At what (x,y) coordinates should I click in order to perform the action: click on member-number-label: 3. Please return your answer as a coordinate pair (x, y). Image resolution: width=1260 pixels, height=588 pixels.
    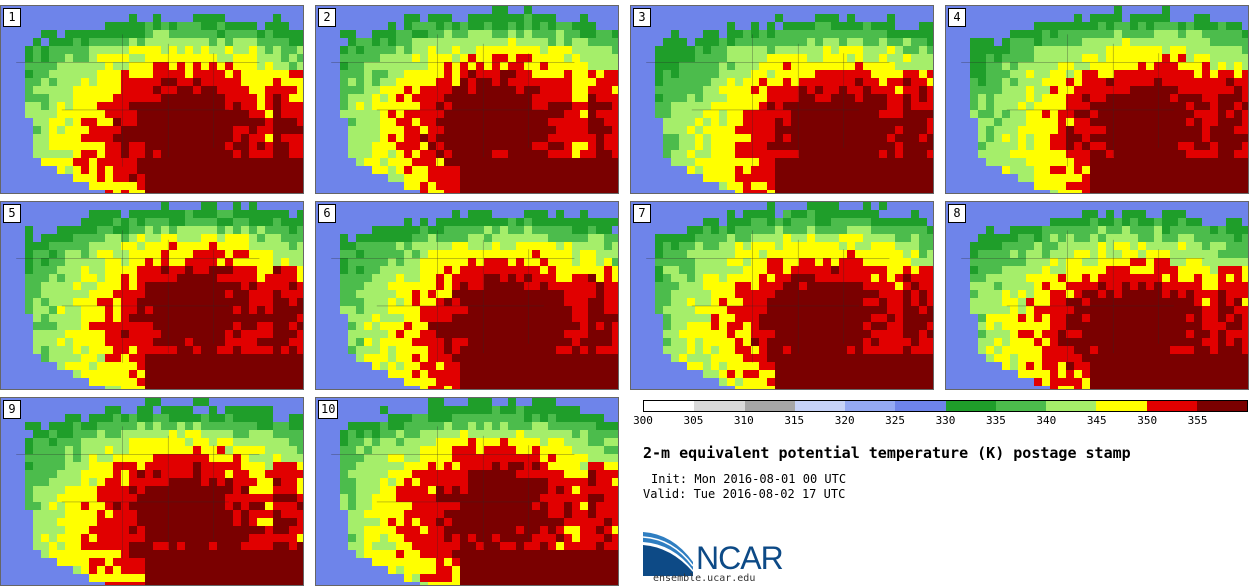
    Looking at the image, I should click on (642, 17).